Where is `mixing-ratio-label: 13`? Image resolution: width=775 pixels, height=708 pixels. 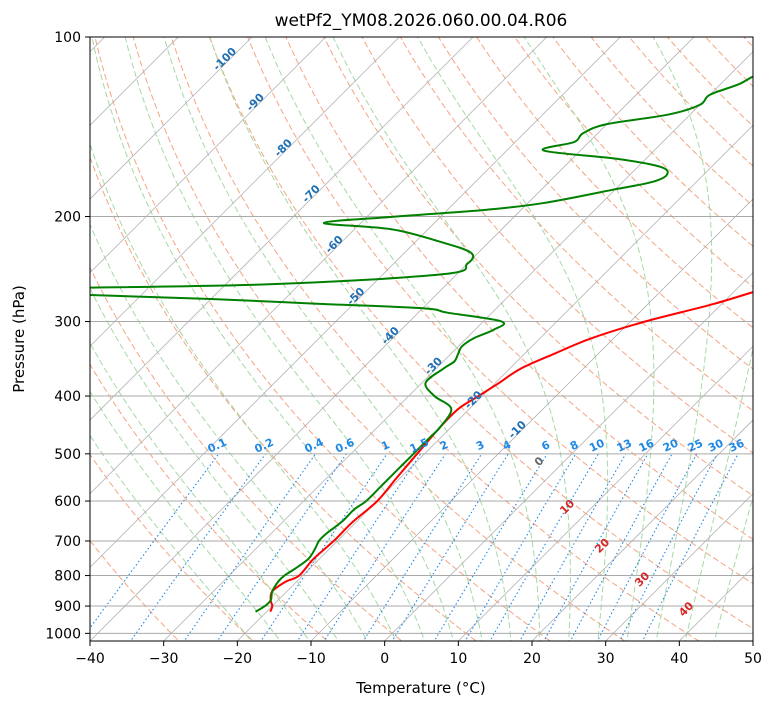
mixing-ratio-label: 13 is located at coordinates (624, 446).